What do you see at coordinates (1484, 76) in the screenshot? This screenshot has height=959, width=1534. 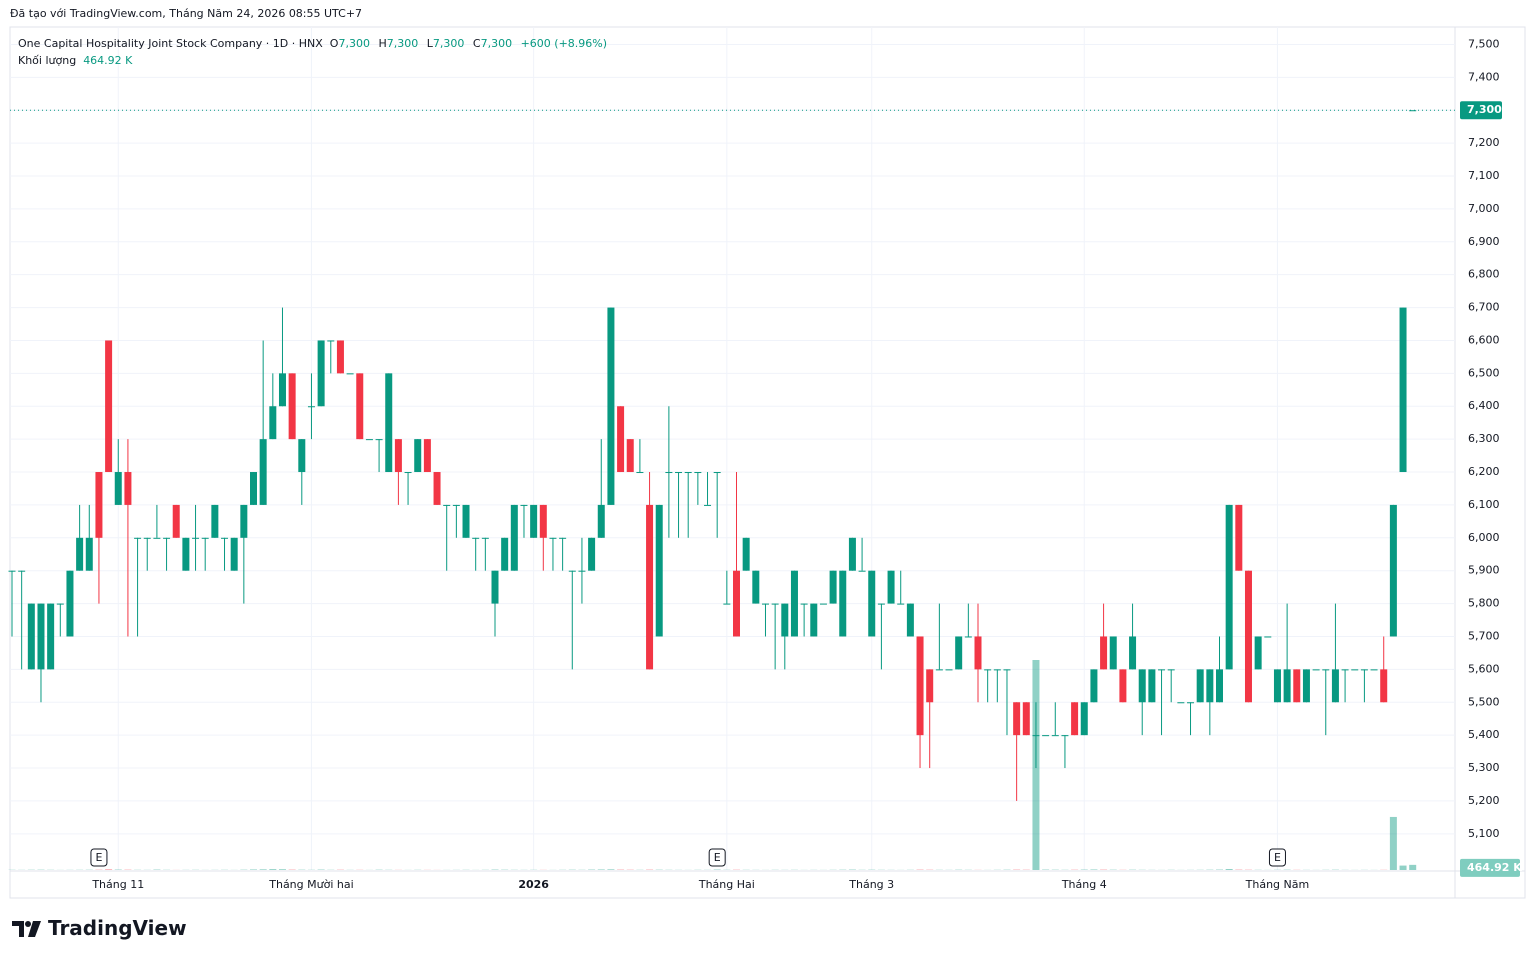 I see `y-tick-label: 7,400` at bounding box center [1484, 76].